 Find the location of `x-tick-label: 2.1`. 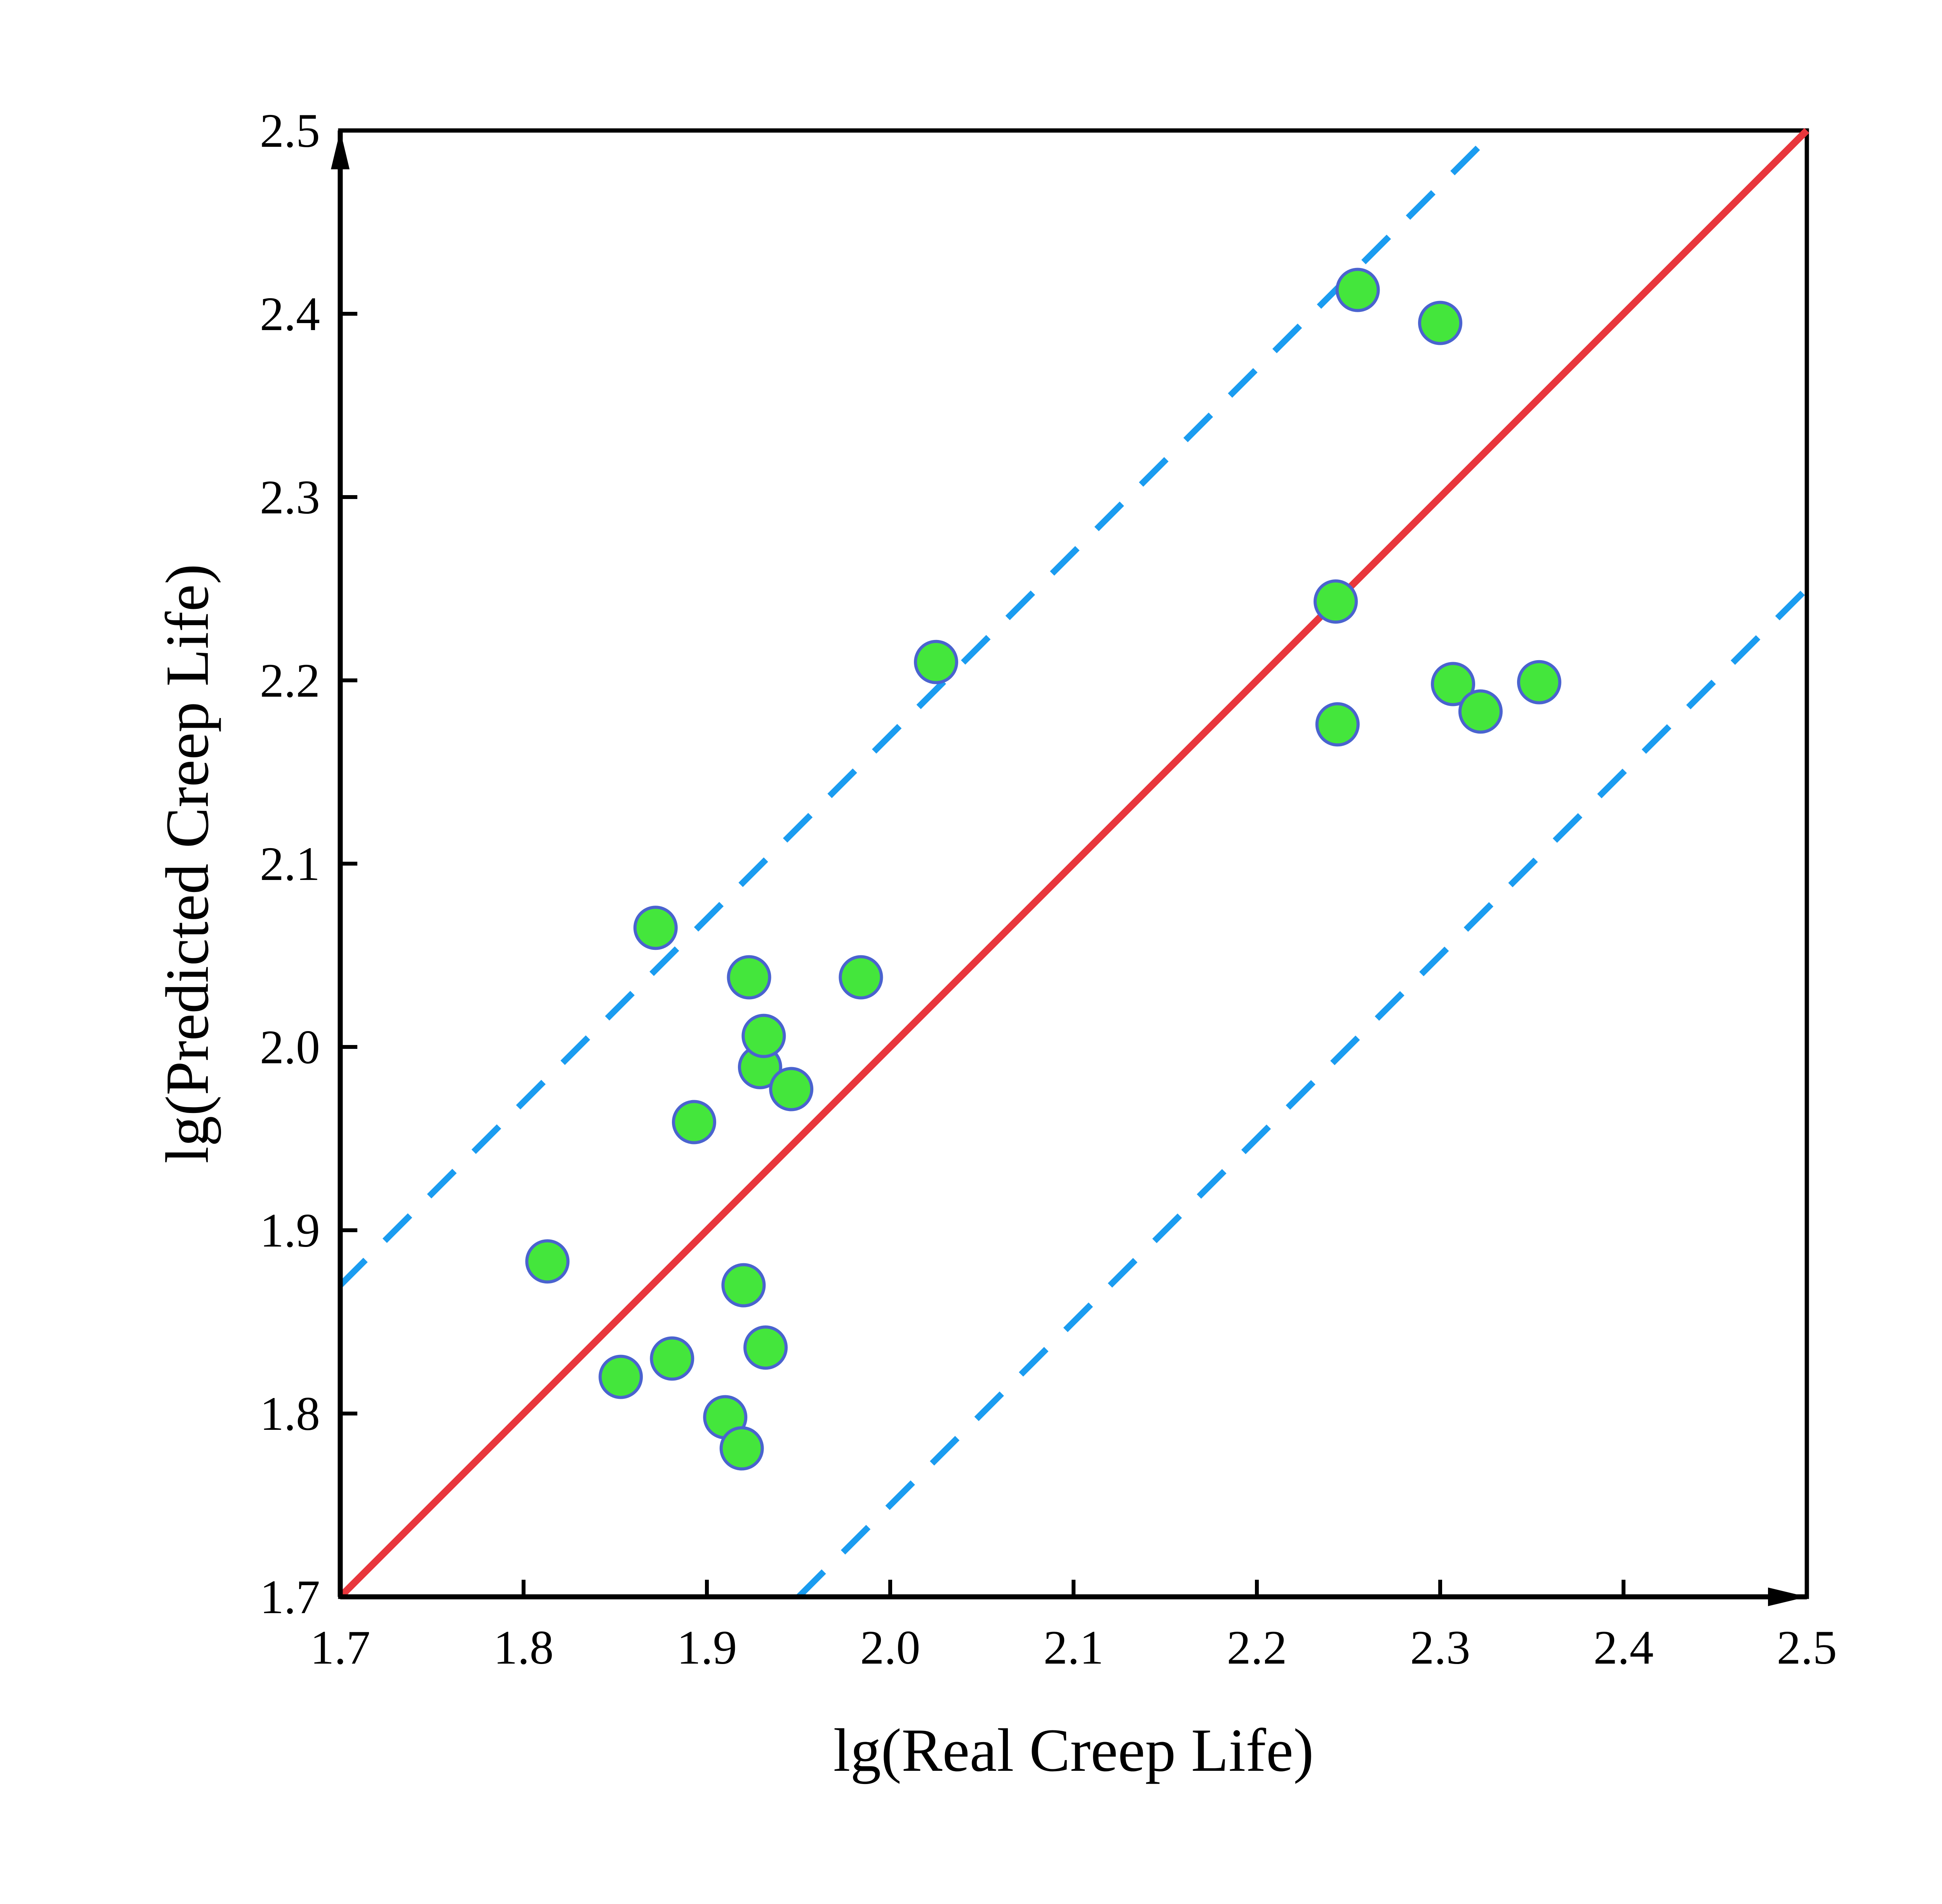

x-tick-label: 2.1 is located at coordinates (1074, 1647).